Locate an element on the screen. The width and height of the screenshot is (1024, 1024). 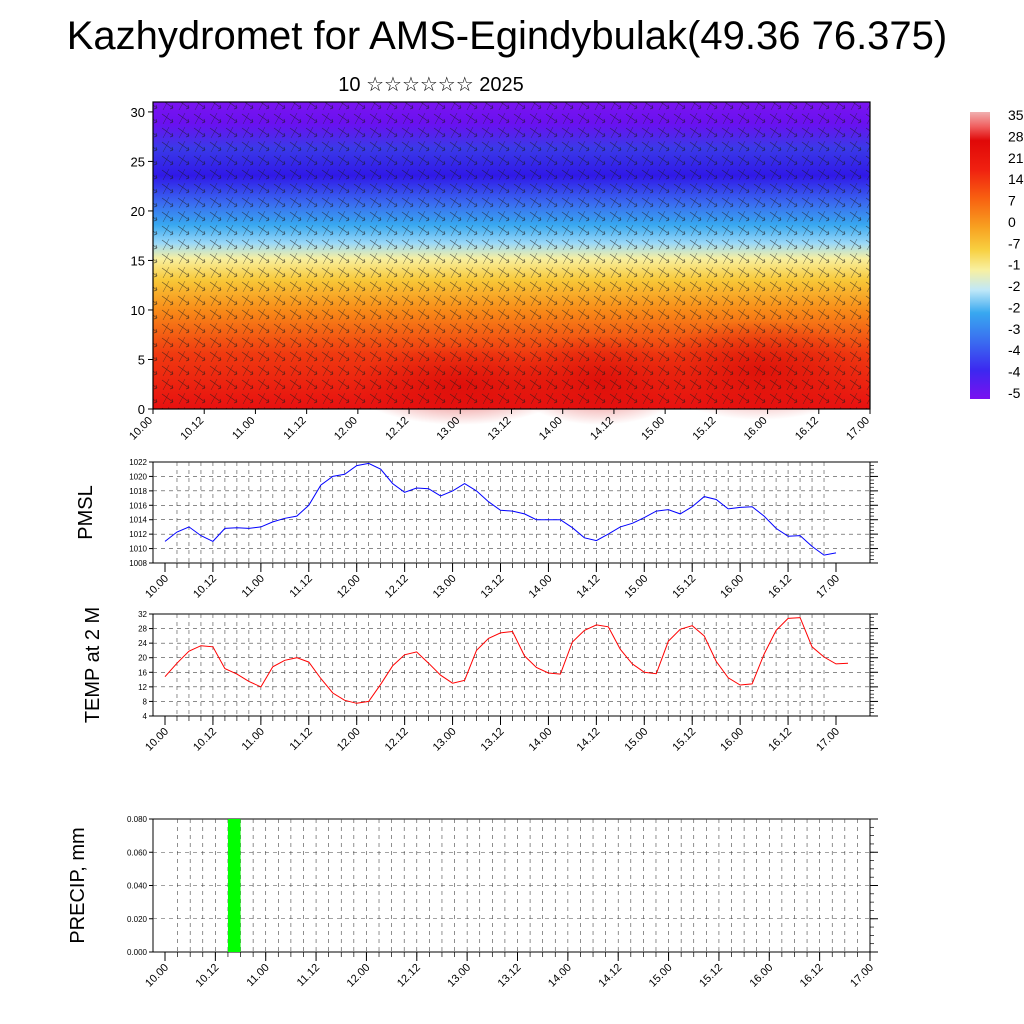
colorbar-label: -1 is located at coordinates (1014, 265).